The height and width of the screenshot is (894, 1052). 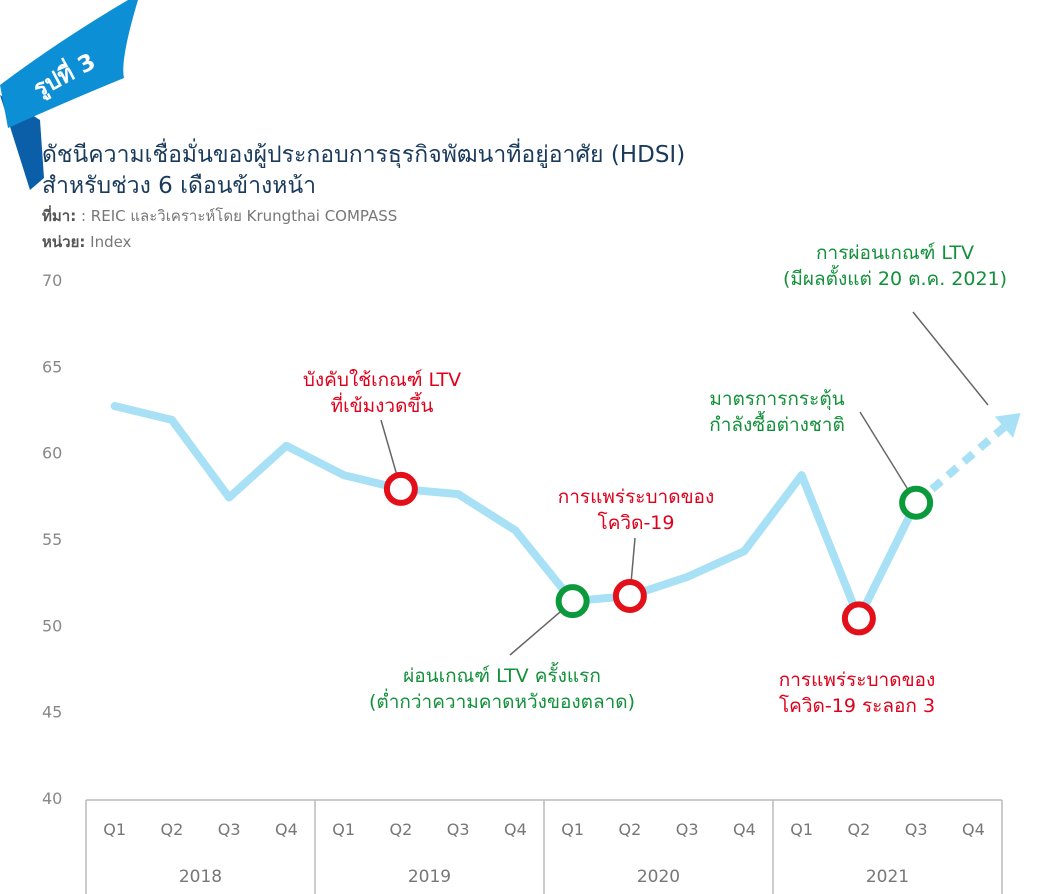 I want to click on y-tick-label: 70, so click(x=52, y=280).